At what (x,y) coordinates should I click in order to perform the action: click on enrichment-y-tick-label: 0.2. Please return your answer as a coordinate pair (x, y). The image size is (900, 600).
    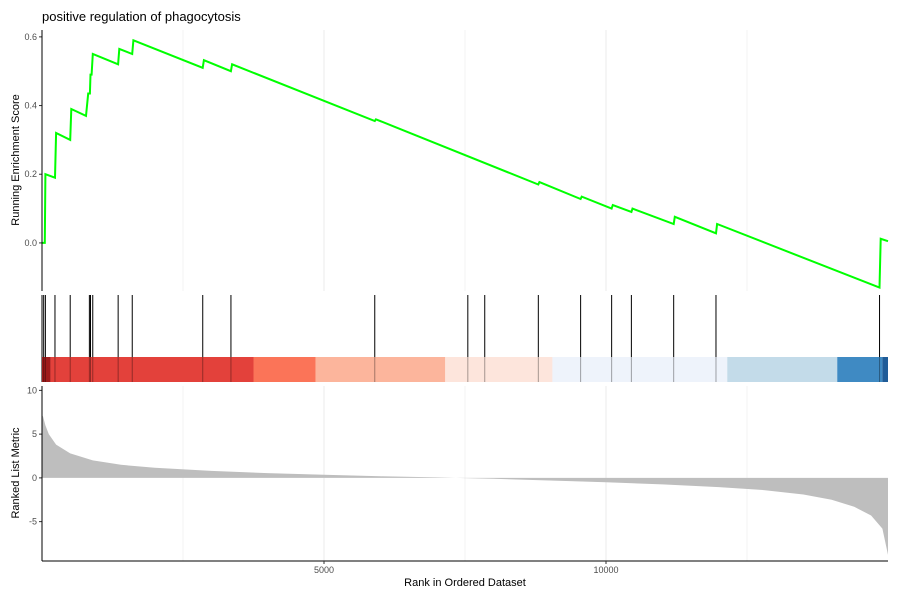
    Looking at the image, I should click on (30, 174).